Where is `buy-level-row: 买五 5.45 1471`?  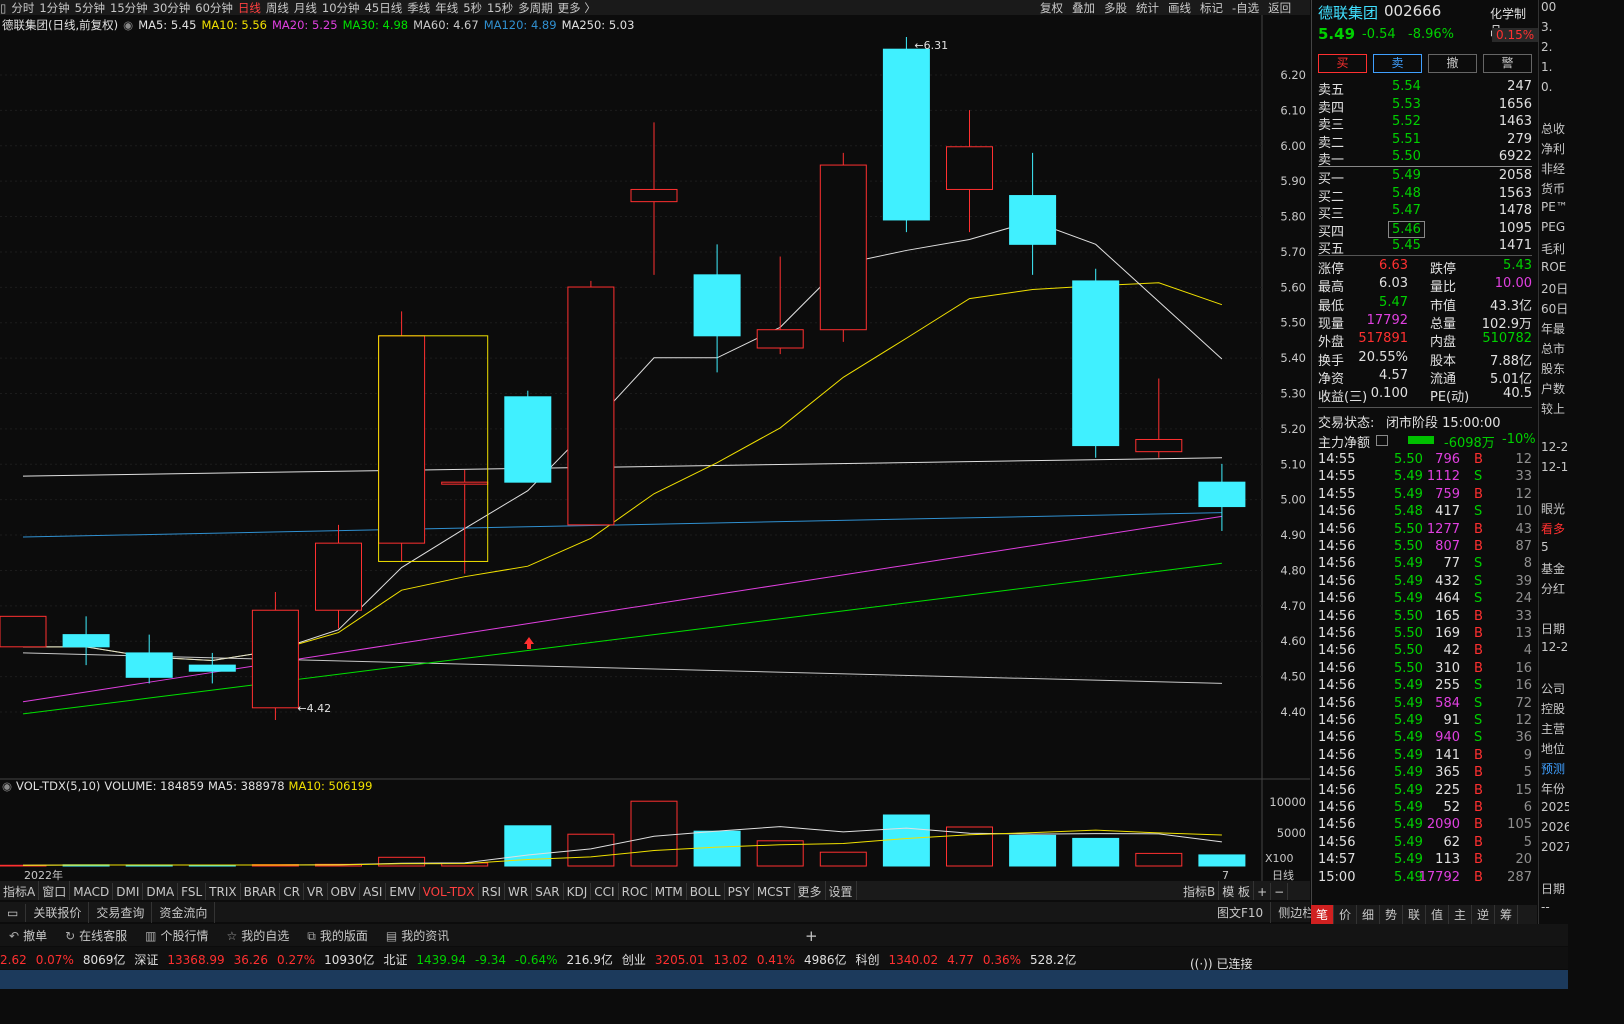 buy-level-row: 买五 5.45 1471 is located at coordinates (1425, 247).